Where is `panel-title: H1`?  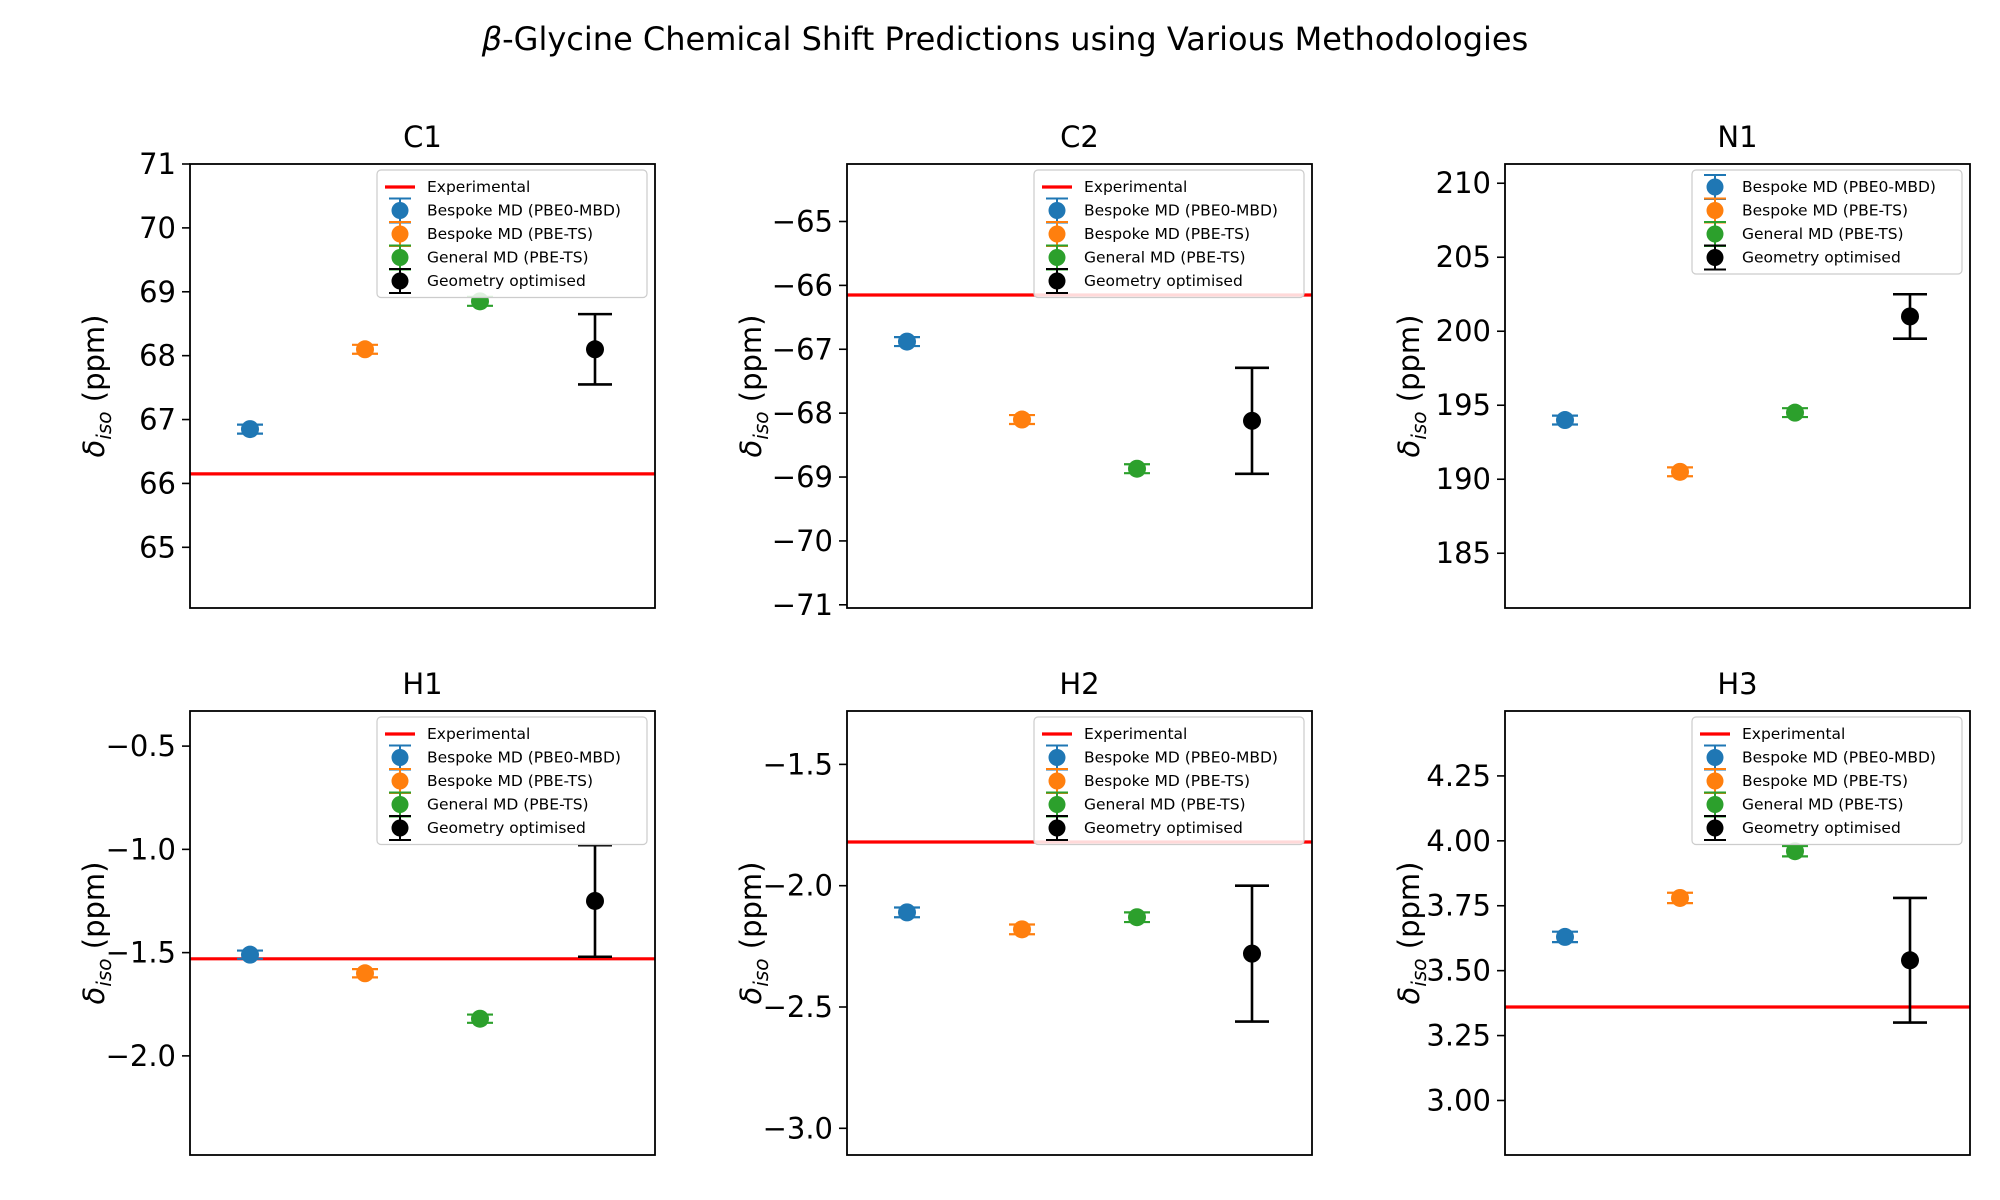 panel-title: H1 is located at coordinates (422, 684).